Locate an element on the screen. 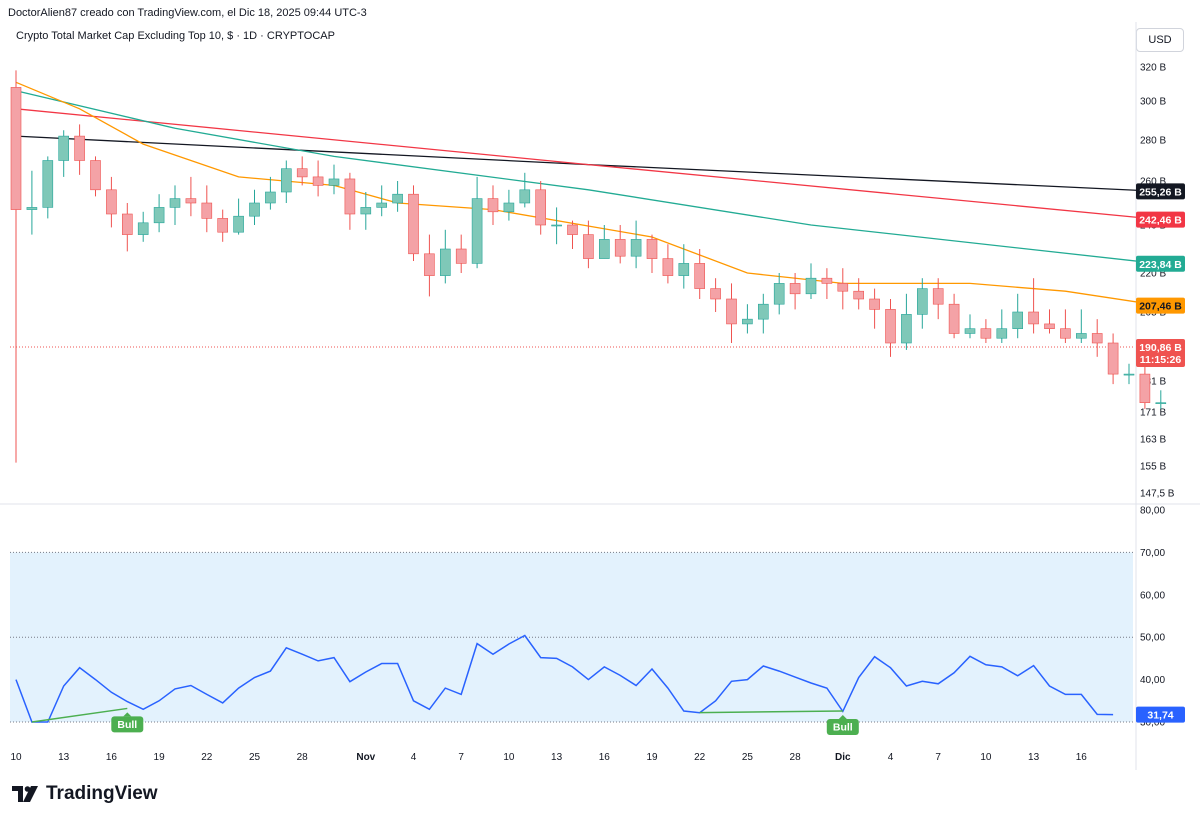 This screenshot has width=1200, height=821. price-tick-label: 320 B is located at coordinates (1153, 68).